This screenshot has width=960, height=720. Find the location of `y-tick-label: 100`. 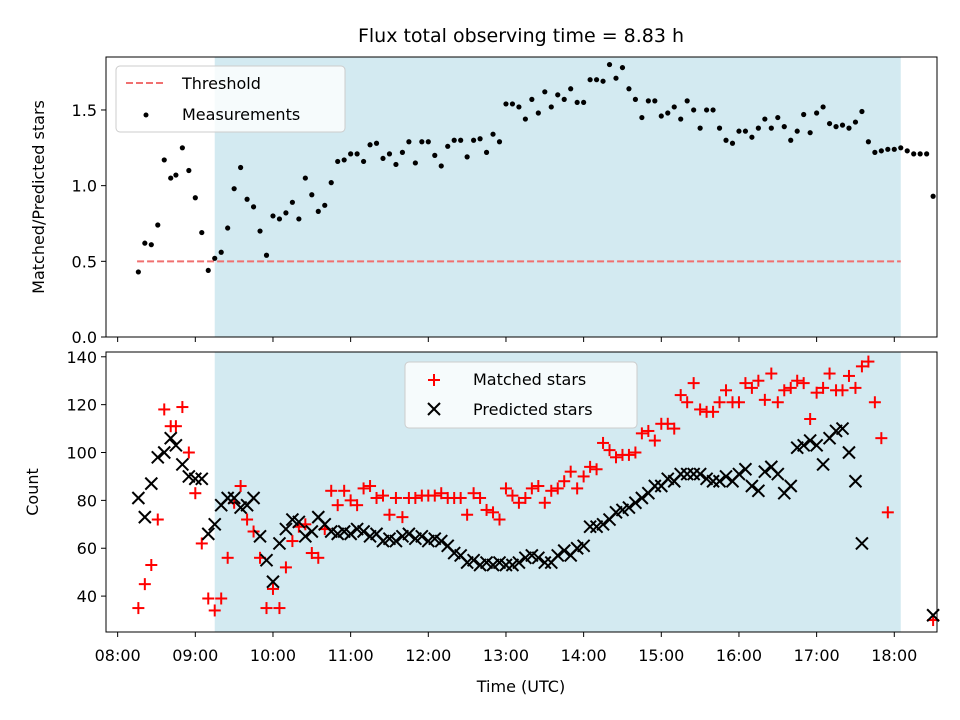

y-tick-label: 100 is located at coordinates (81, 453).